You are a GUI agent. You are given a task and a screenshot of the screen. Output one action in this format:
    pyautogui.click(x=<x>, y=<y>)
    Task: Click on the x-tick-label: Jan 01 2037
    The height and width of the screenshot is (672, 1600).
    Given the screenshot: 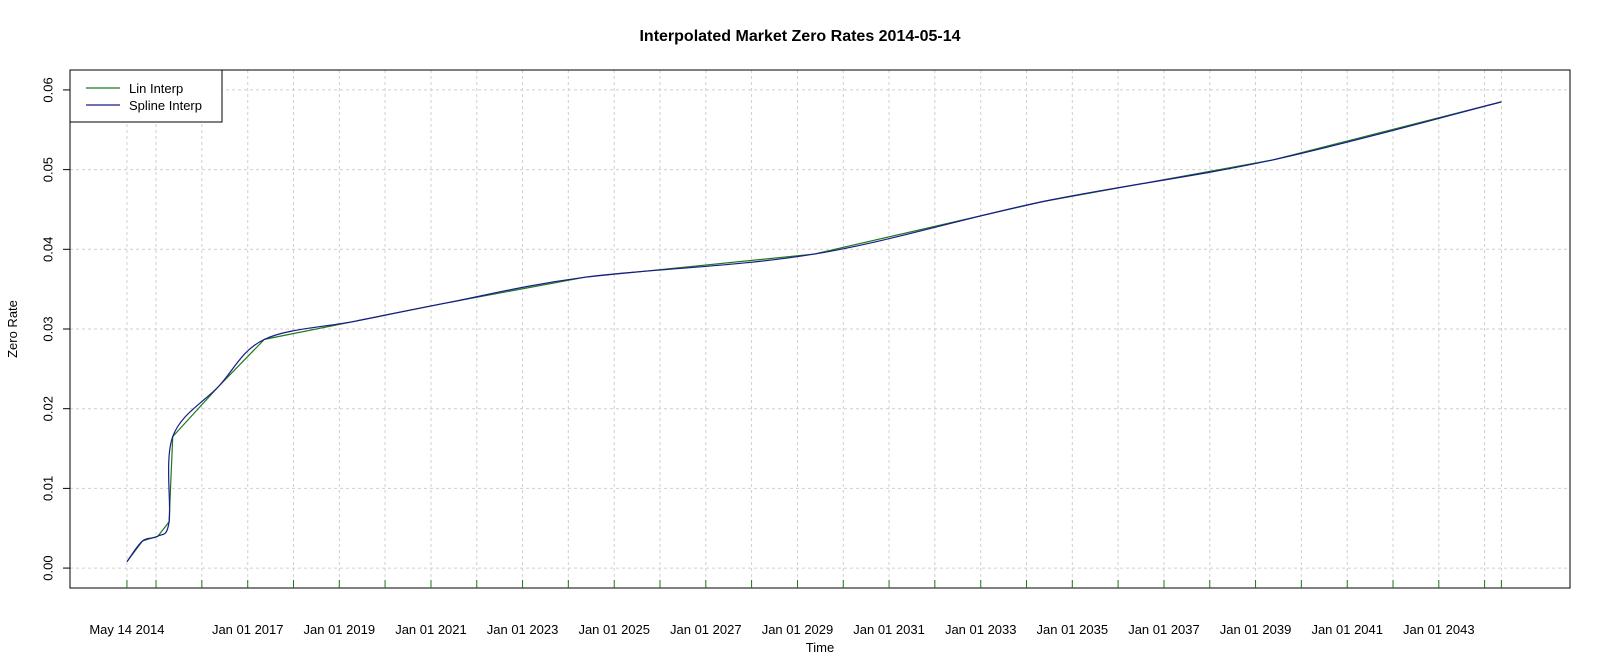 What is the action you would take?
    pyautogui.click(x=1164, y=629)
    